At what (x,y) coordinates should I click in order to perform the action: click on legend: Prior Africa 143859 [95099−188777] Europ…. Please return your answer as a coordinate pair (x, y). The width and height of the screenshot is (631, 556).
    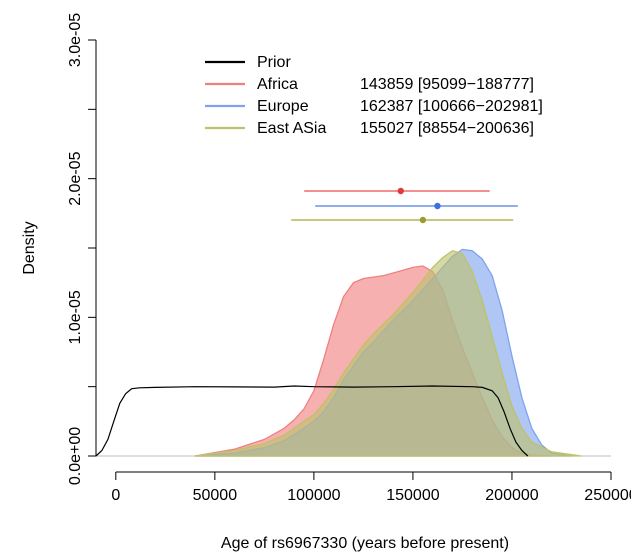
    Looking at the image, I should click on (374, 95).